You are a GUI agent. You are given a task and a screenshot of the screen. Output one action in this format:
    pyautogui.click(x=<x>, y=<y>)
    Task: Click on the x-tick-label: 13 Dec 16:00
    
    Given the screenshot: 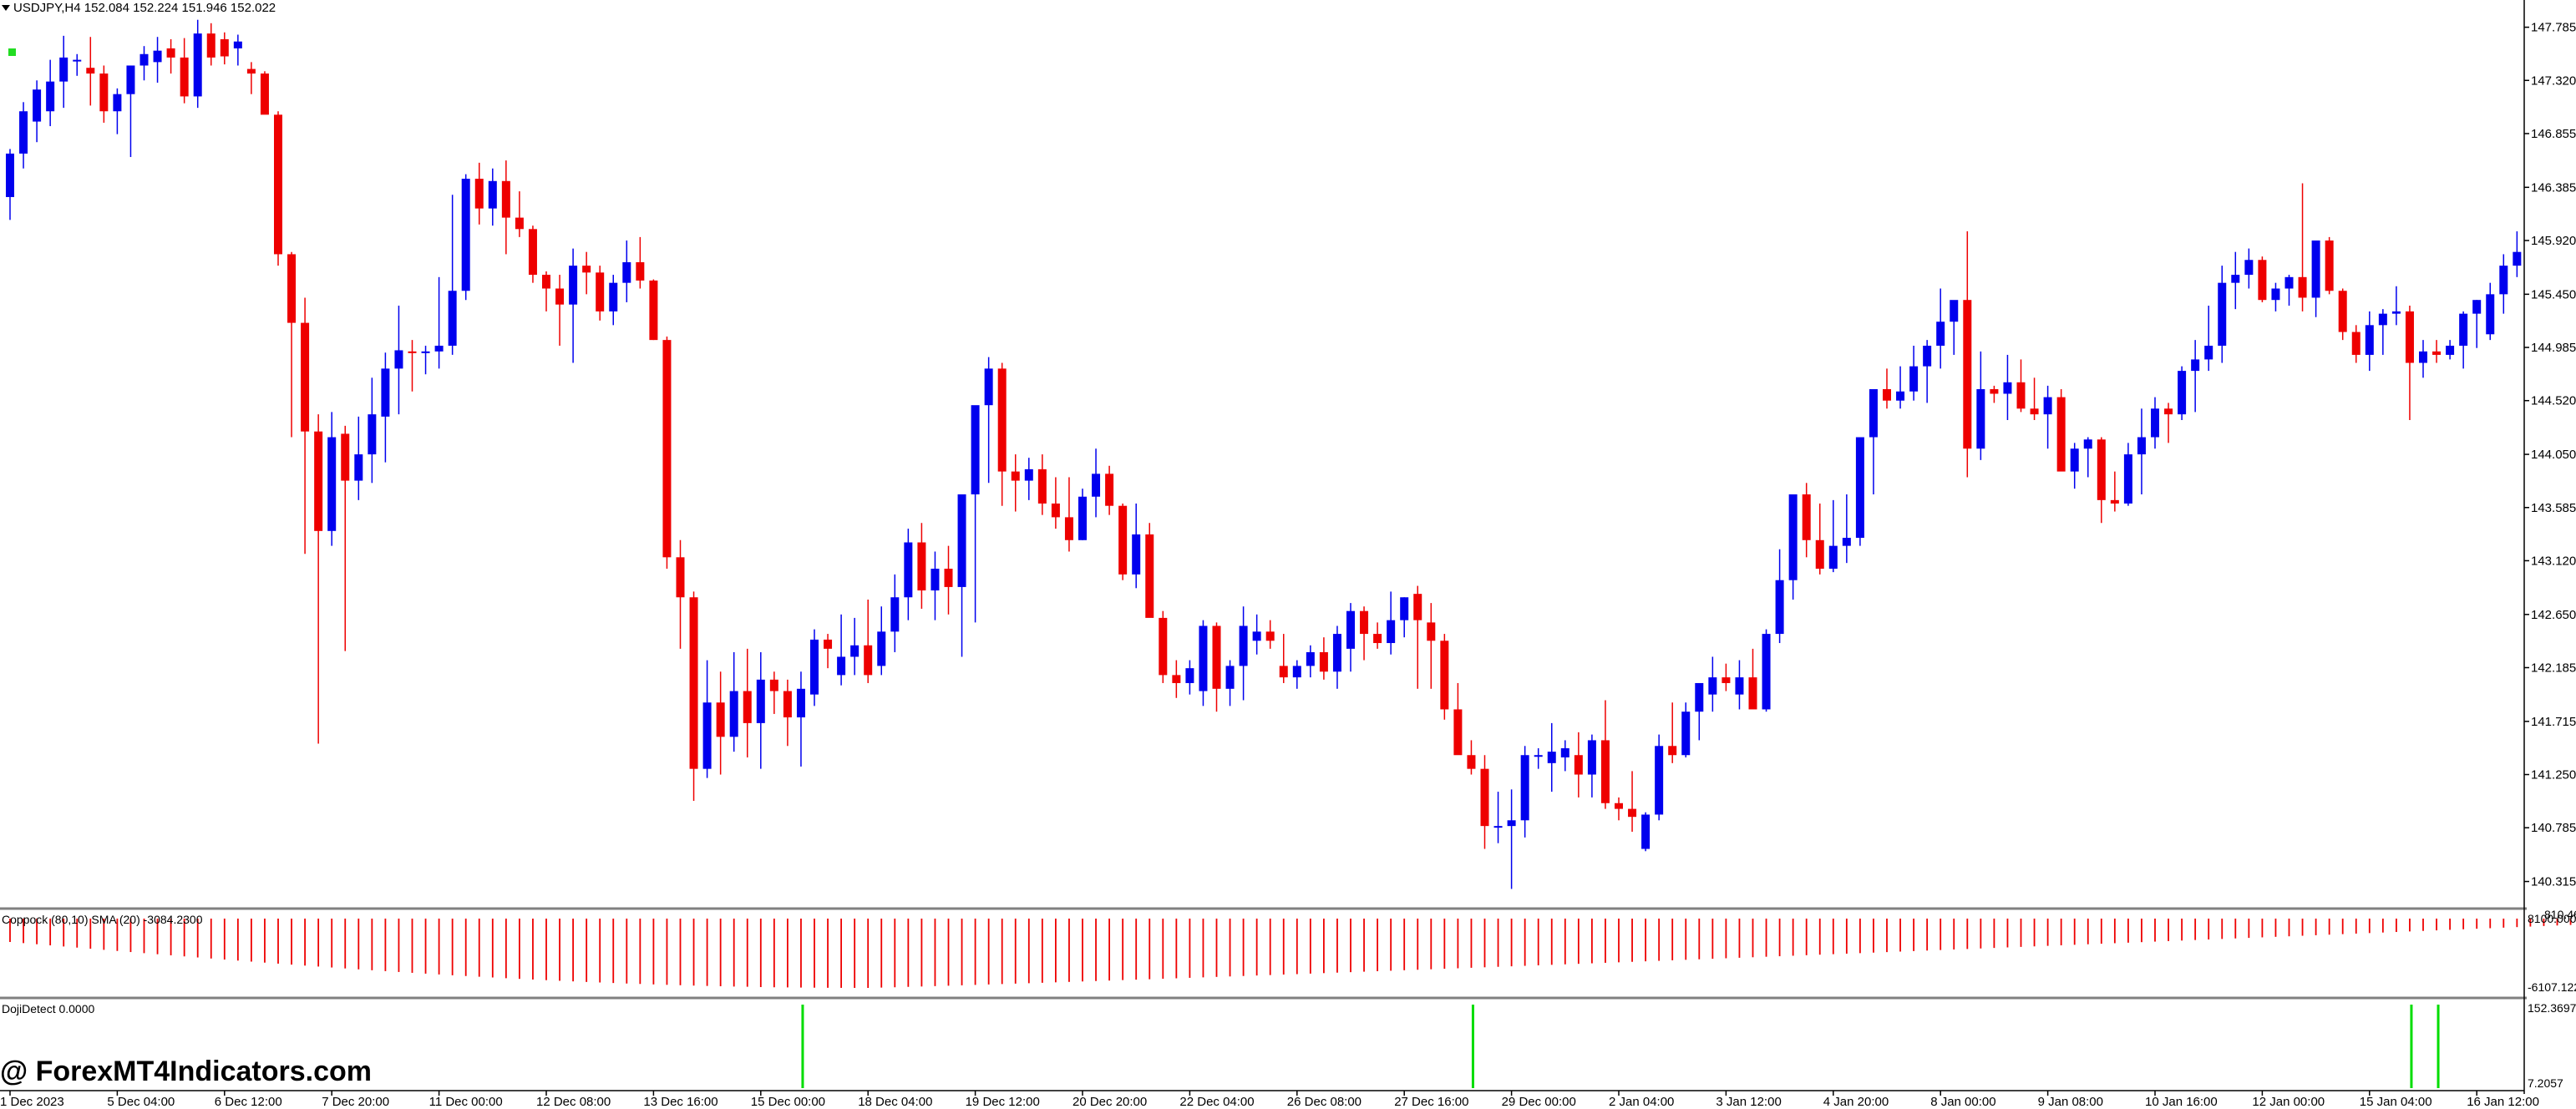 What is the action you would take?
    pyautogui.click(x=680, y=1102)
    